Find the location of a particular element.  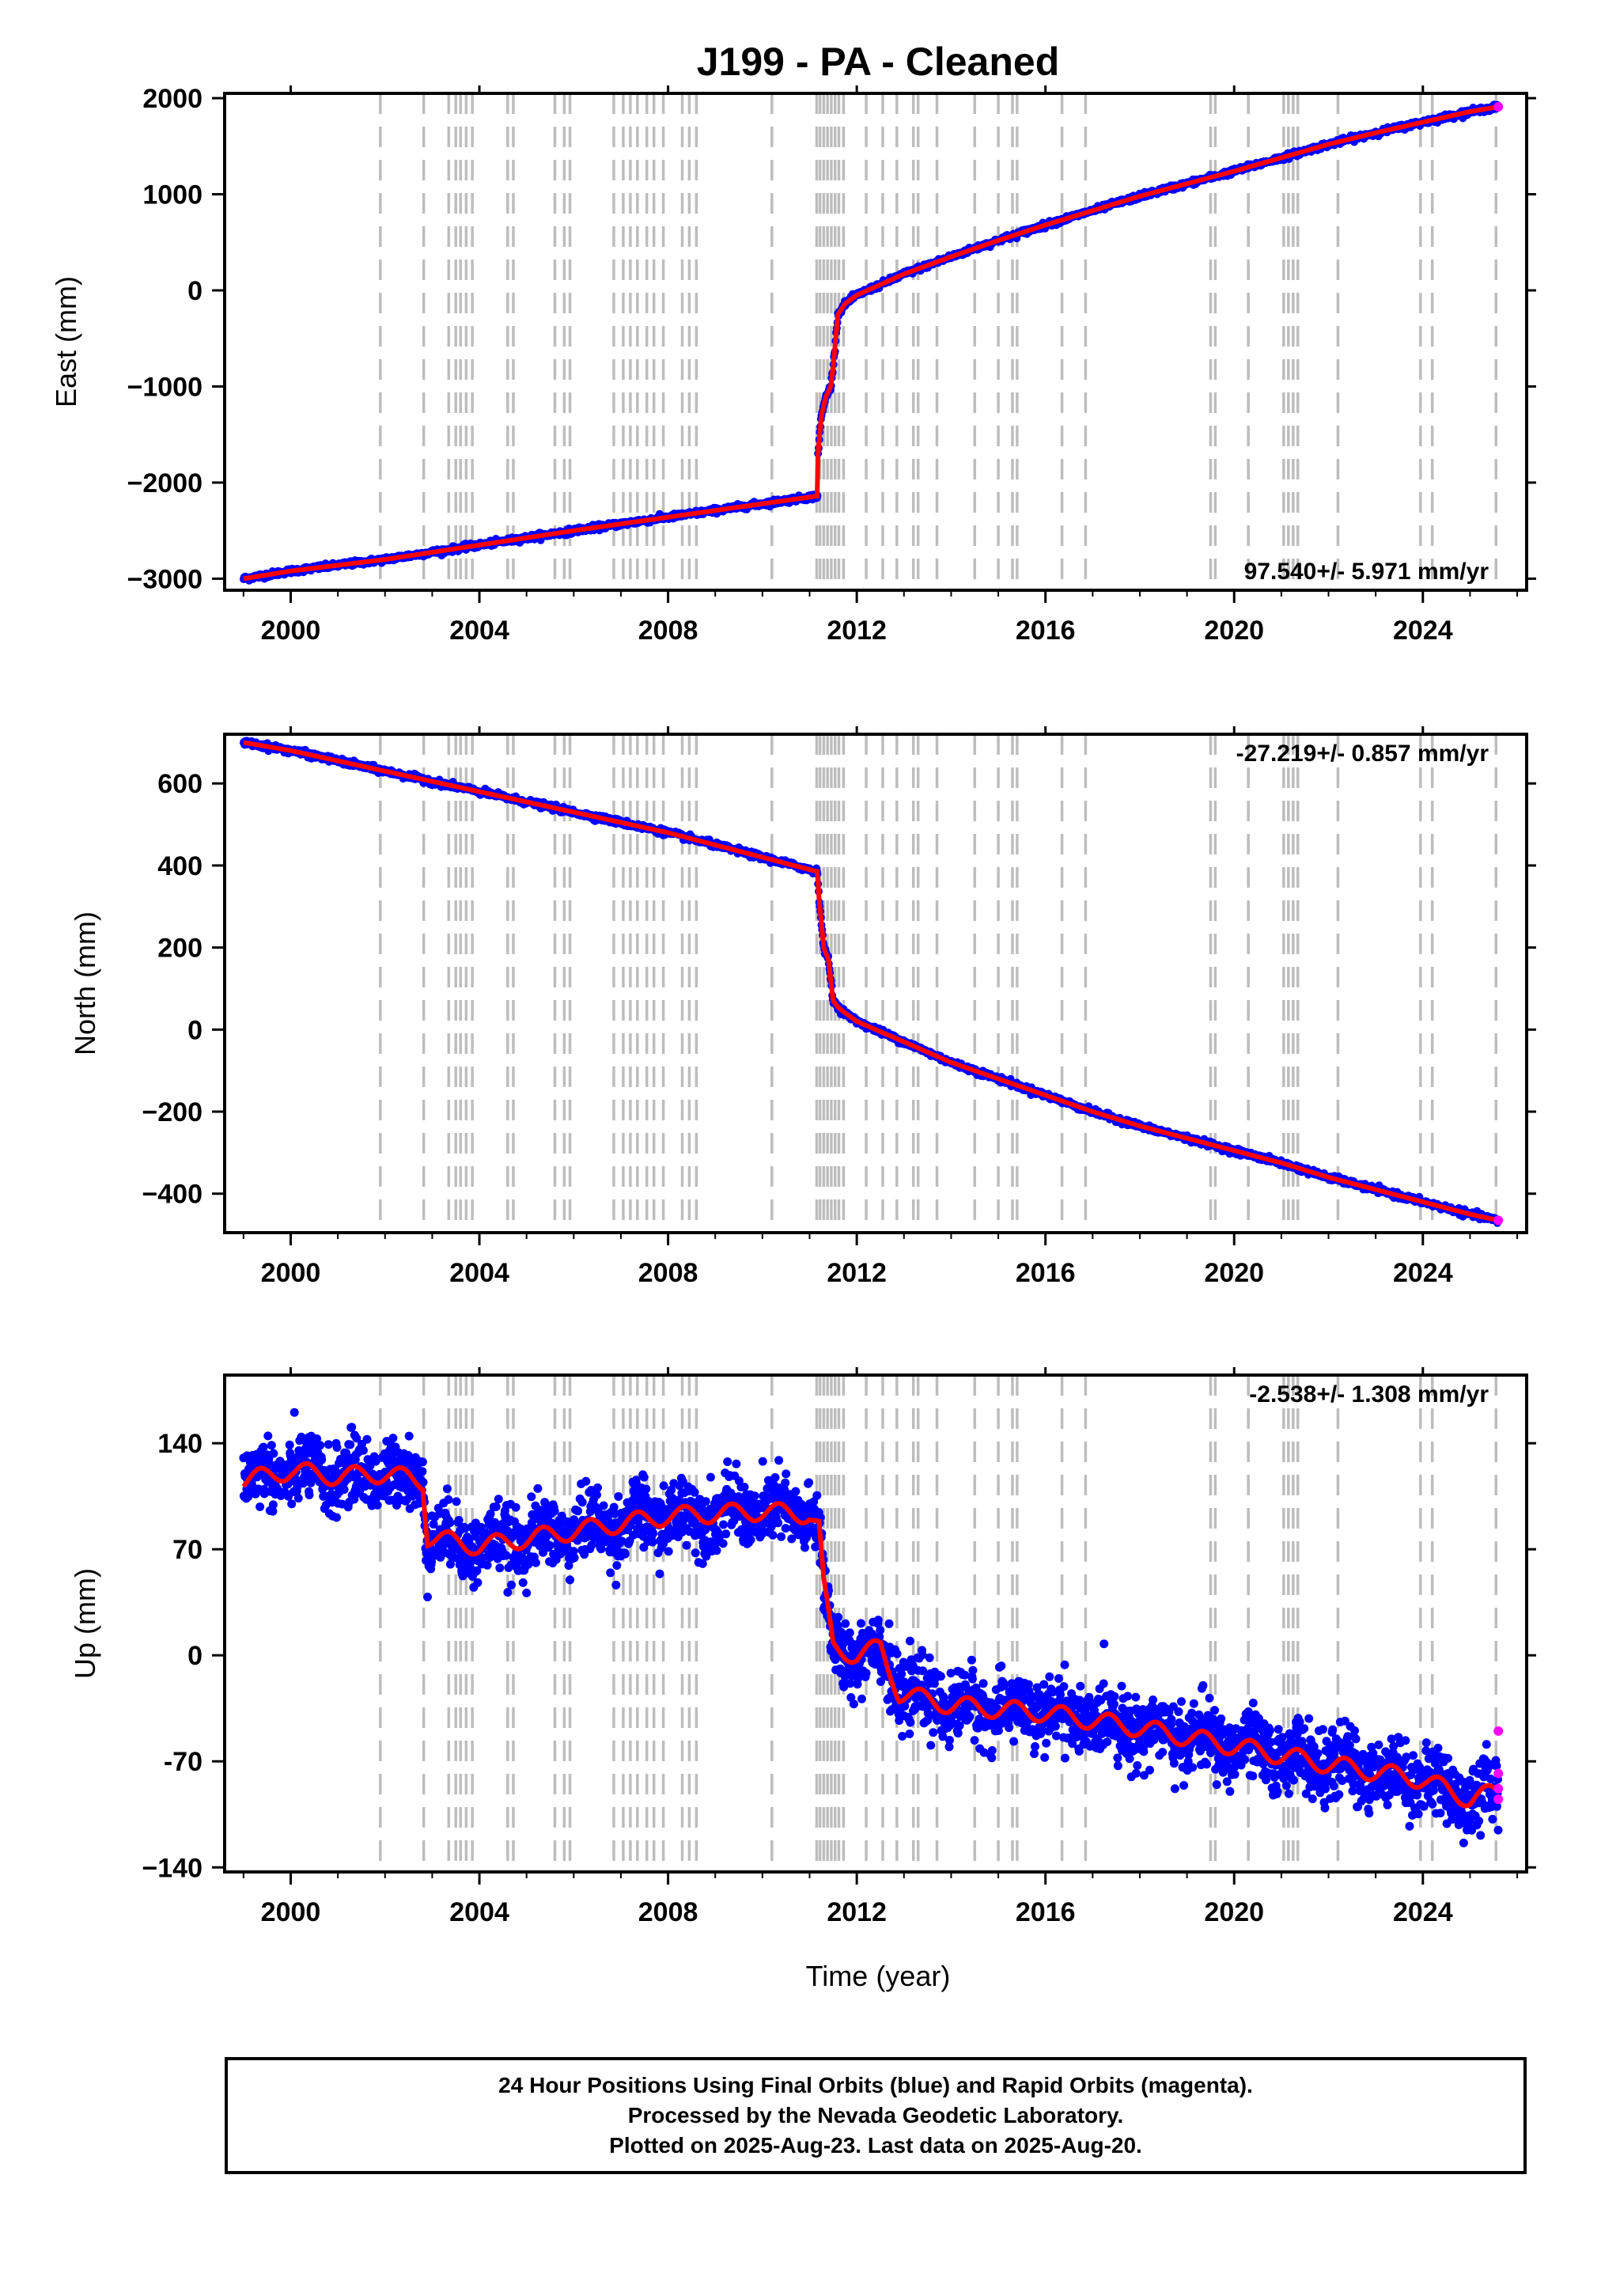

y-tick-label: 600 is located at coordinates (180, 784).